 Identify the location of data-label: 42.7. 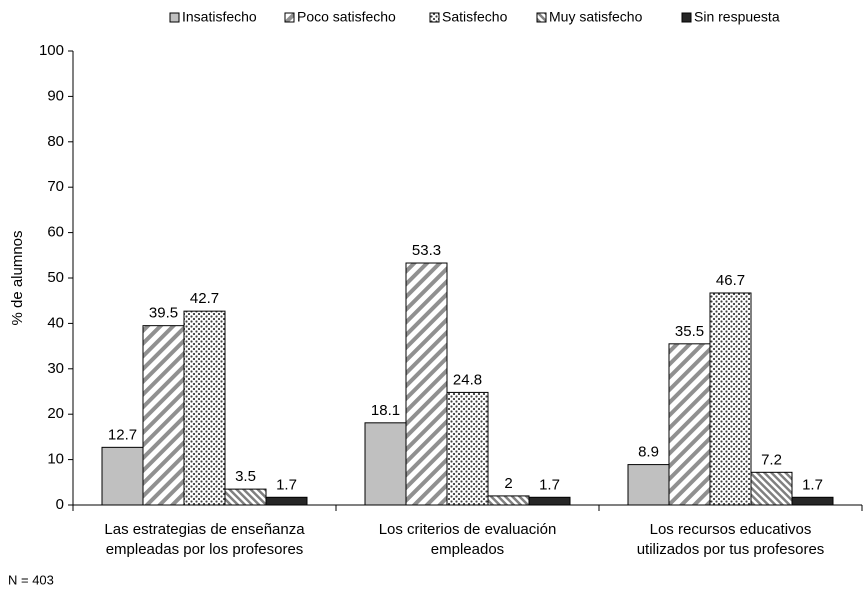
(204, 298).